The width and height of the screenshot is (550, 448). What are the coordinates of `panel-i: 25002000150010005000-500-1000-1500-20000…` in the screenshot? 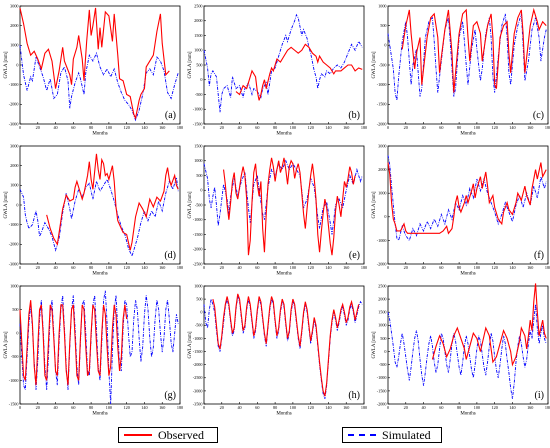 It's located at (461, 350).